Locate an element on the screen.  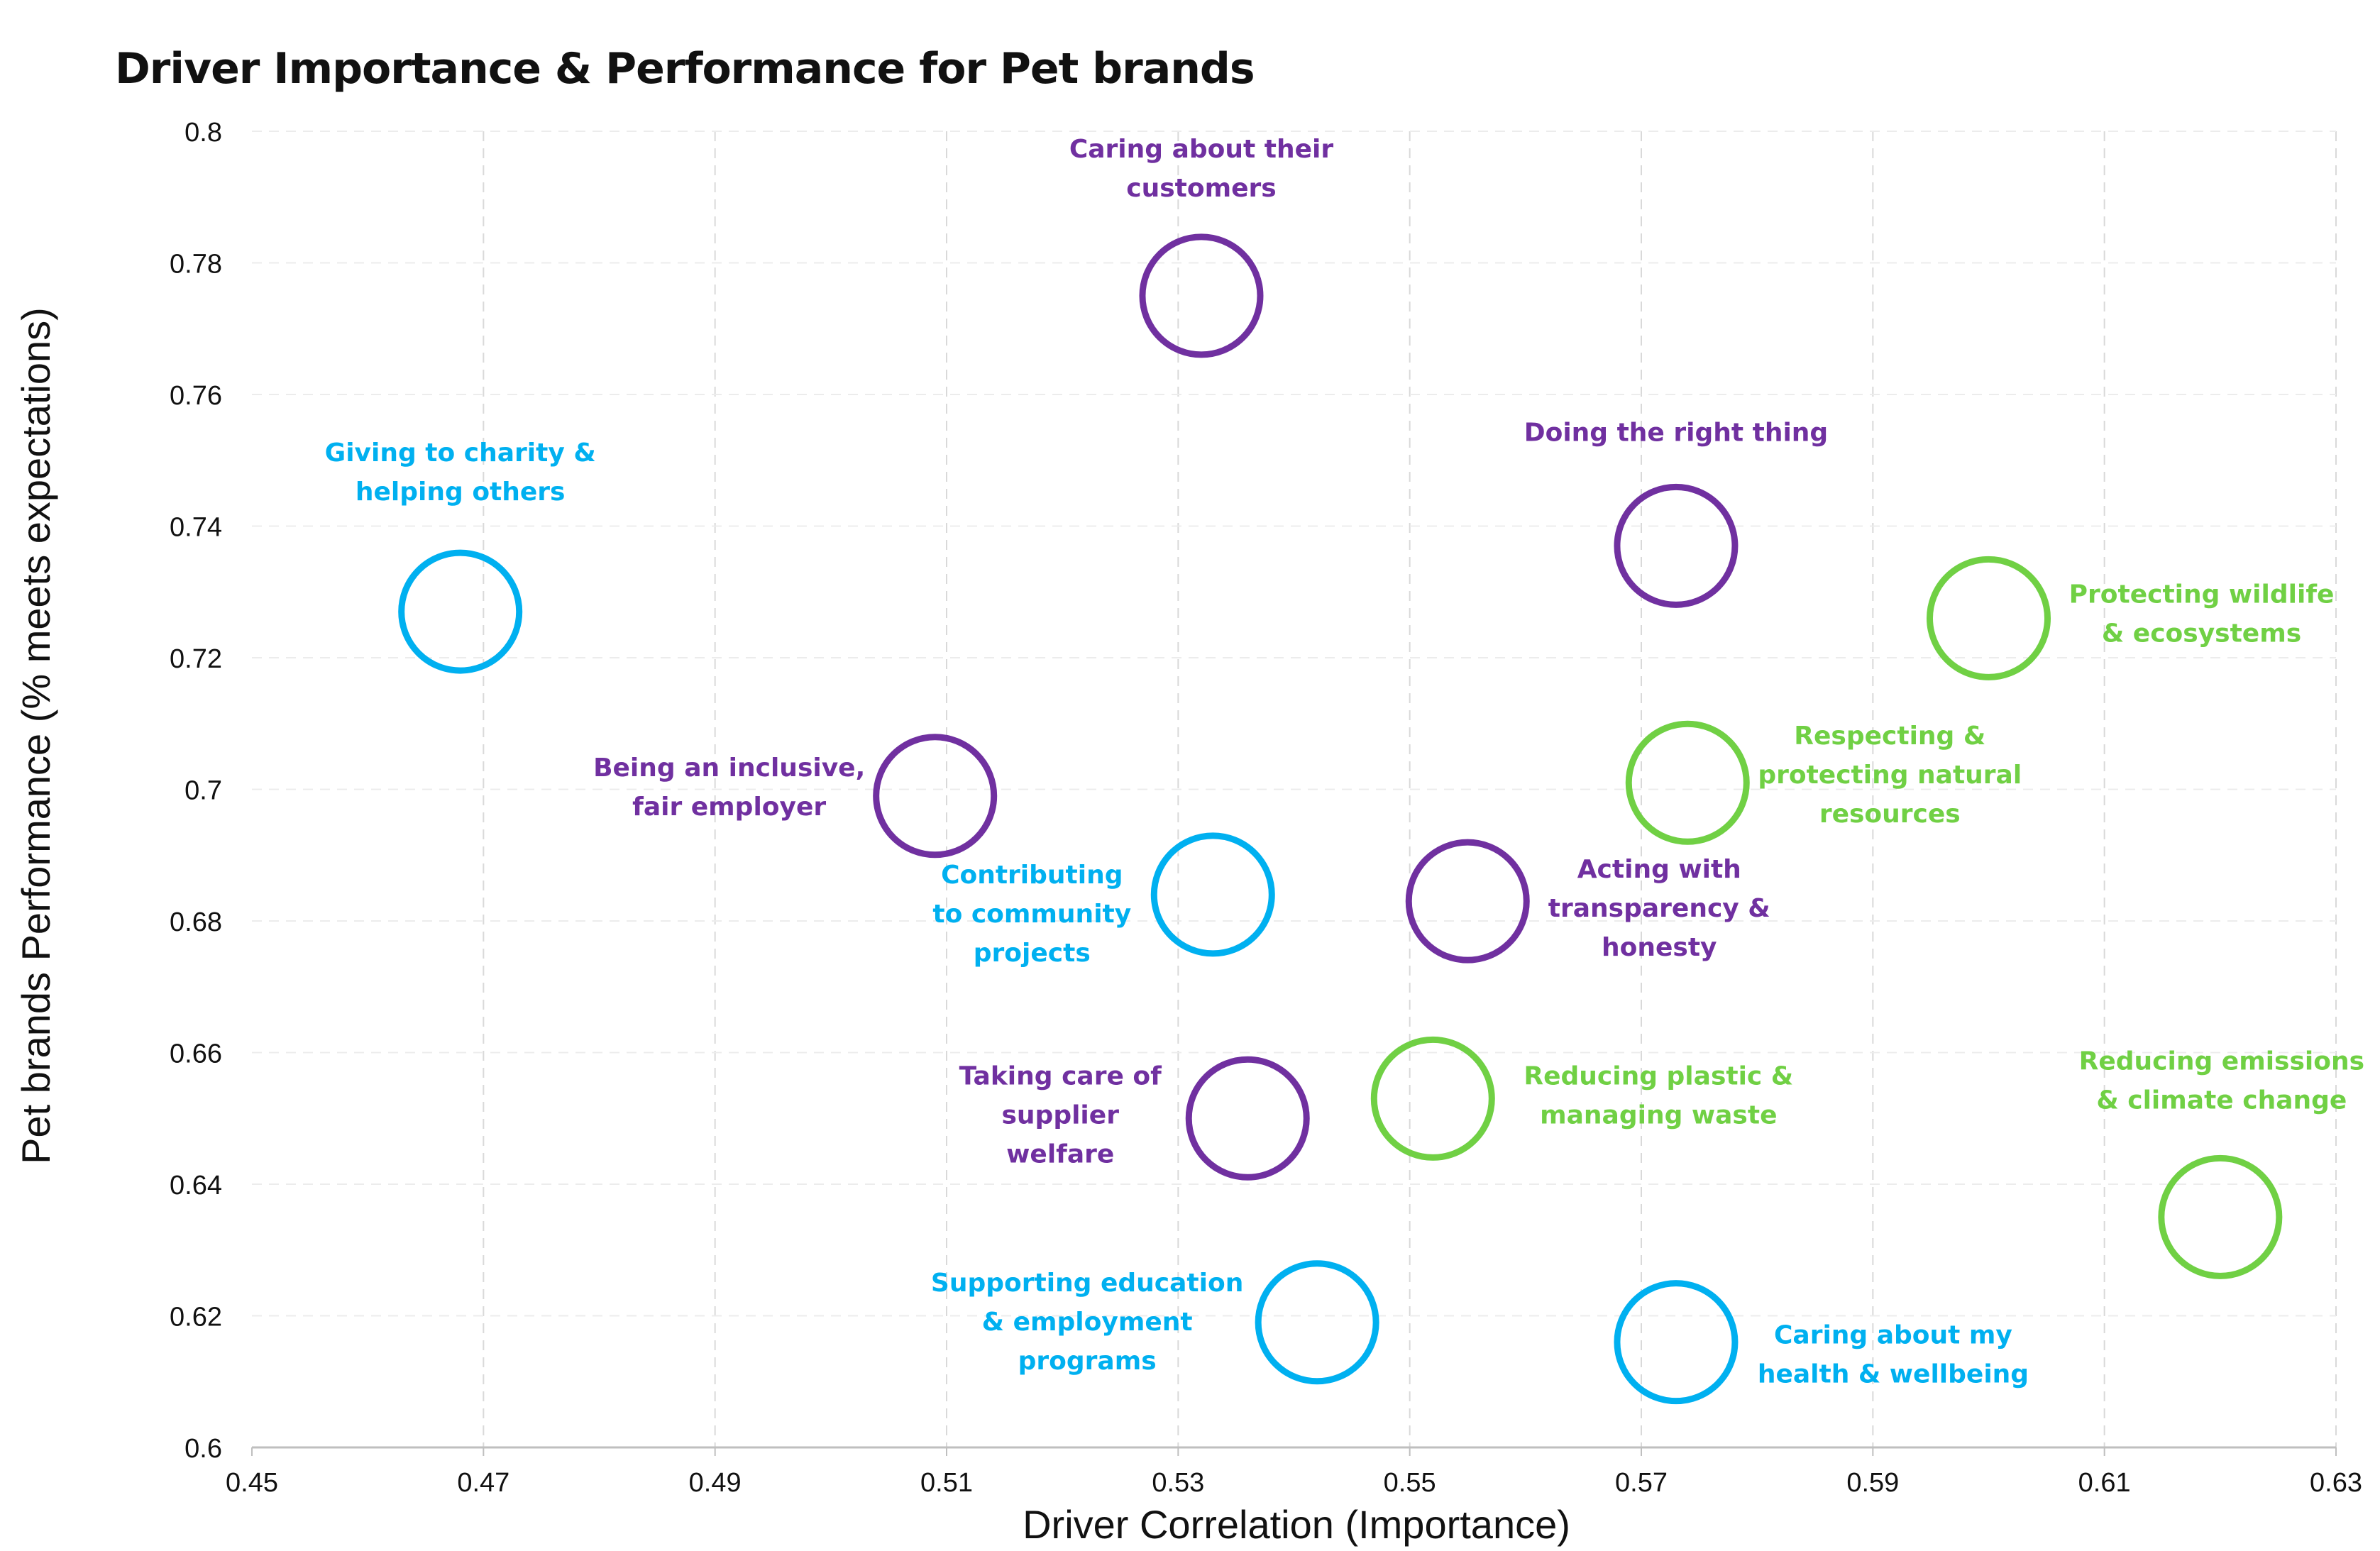
point-label: Reducing plastic & managing waste is located at coordinates (1659, 1095).